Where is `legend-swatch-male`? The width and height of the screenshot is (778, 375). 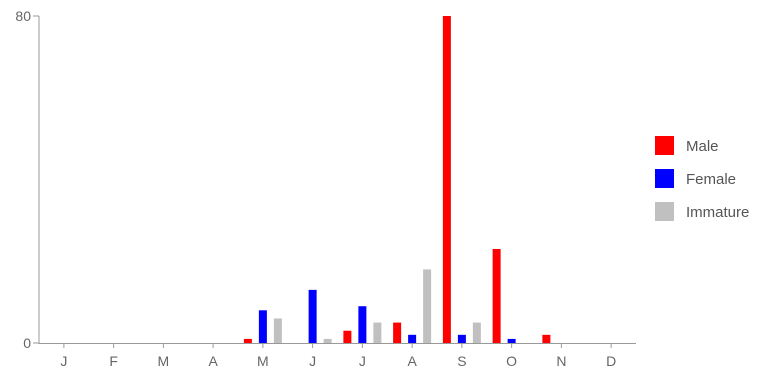 legend-swatch-male is located at coordinates (664, 145).